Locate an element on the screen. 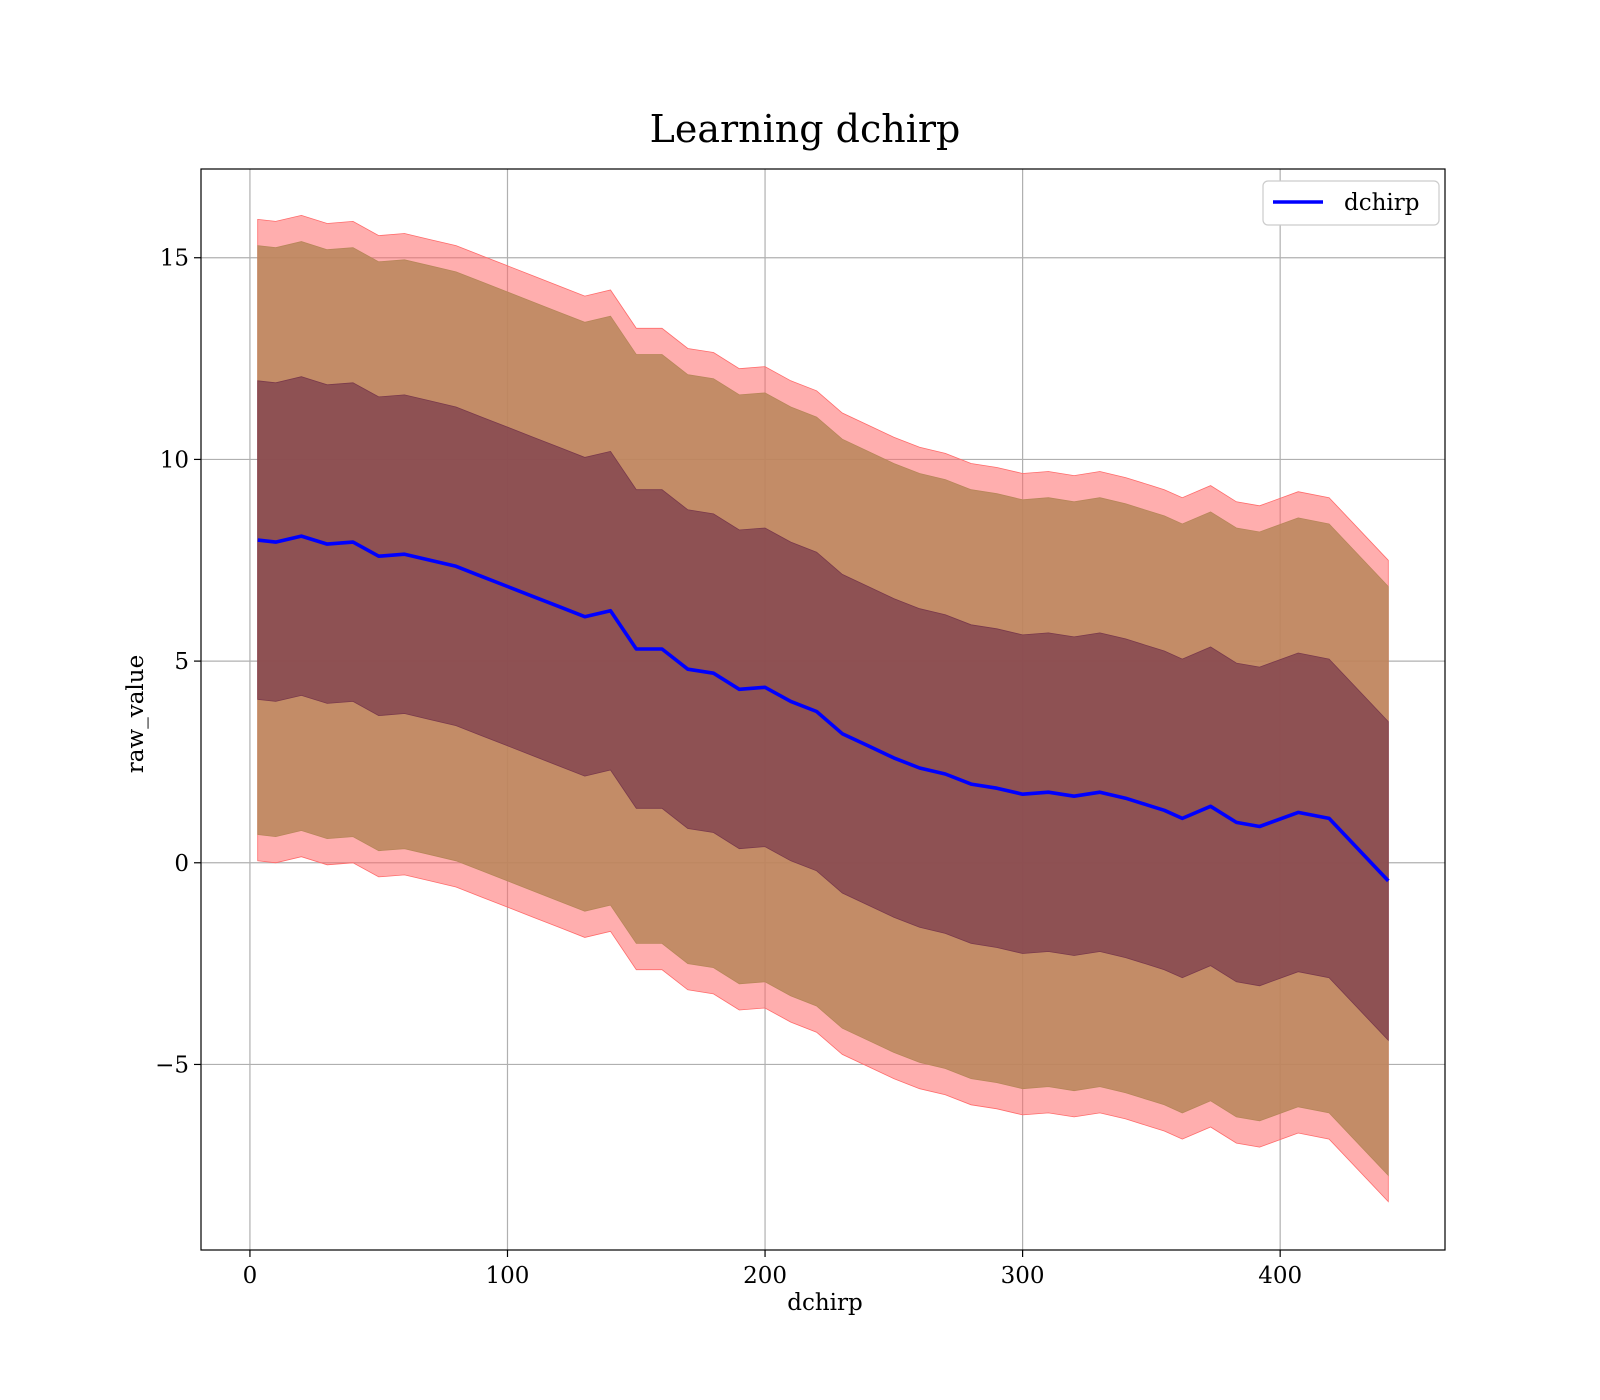  legend-box is located at coordinates (1351, 203).